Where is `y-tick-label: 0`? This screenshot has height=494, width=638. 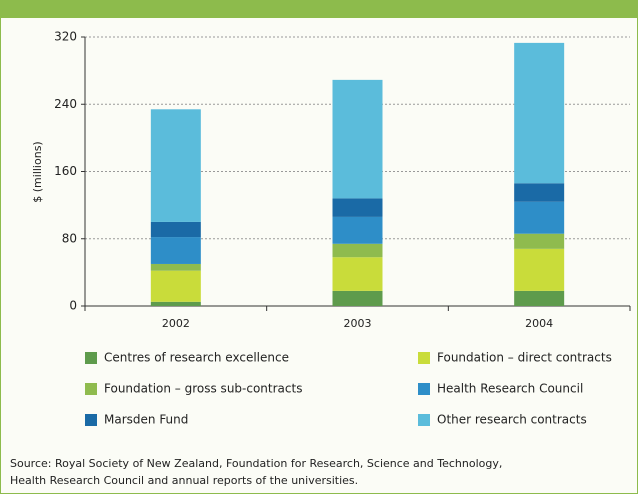 y-tick-label: 0 is located at coordinates (73, 306).